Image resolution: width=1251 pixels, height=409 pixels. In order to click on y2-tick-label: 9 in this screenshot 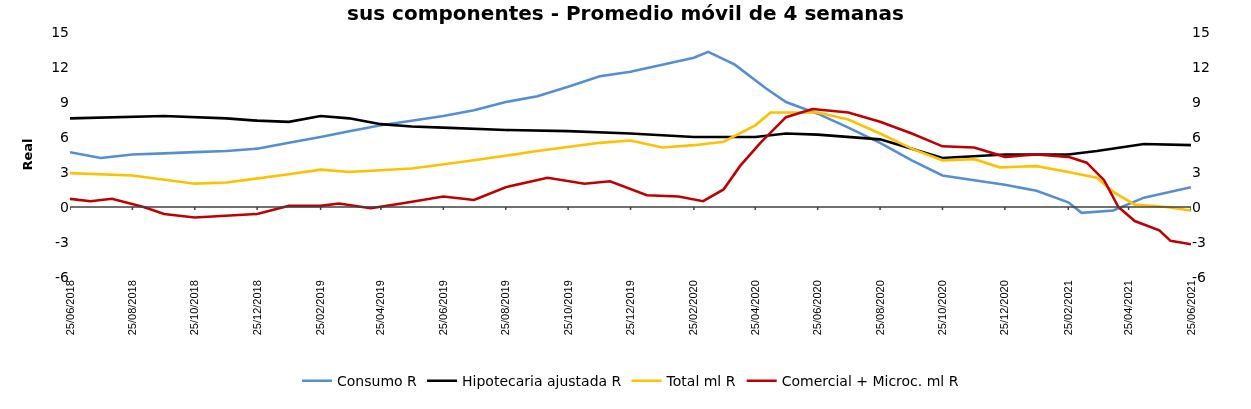, I will do `click(1196, 101)`.